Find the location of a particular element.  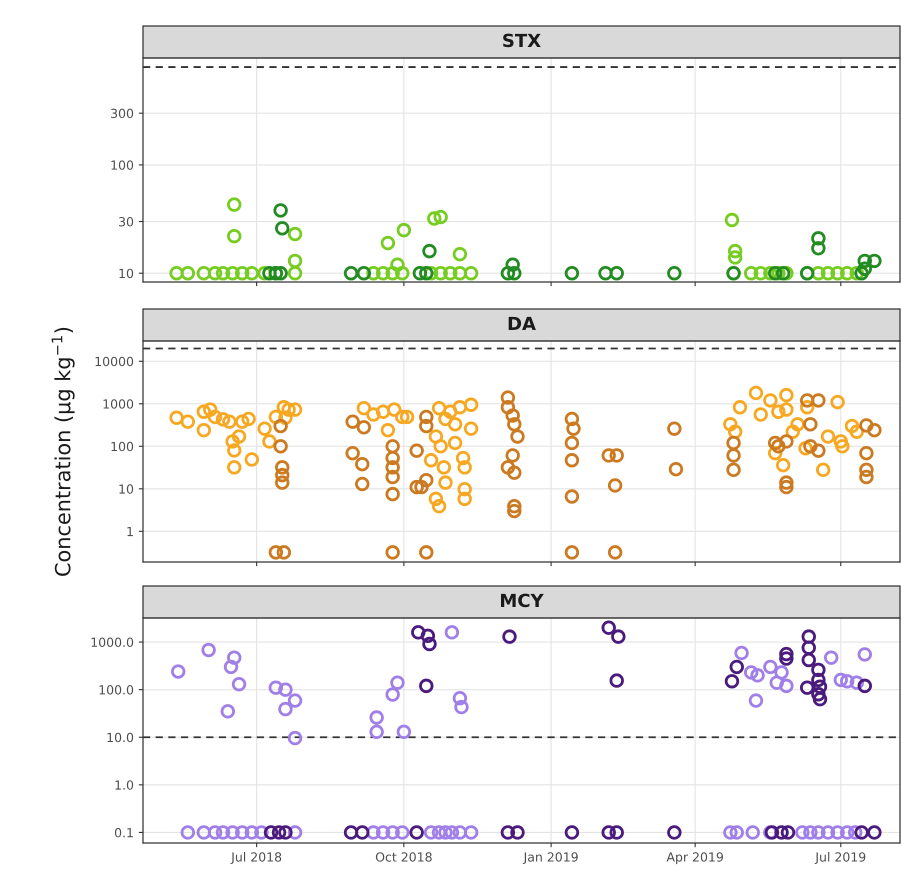

y-tick-label: 1.0 is located at coordinates (124, 785).